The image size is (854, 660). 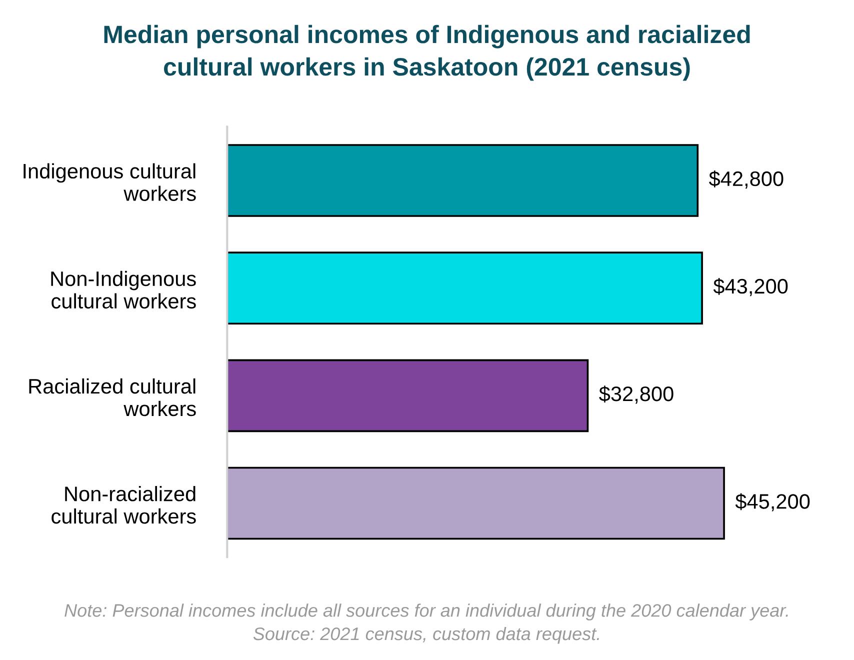 What do you see at coordinates (427, 52) in the screenshot?
I see `chart-title: Median personal incomes of Indigenous and racialized cultural workers in Saskatoon (2021 census)` at bounding box center [427, 52].